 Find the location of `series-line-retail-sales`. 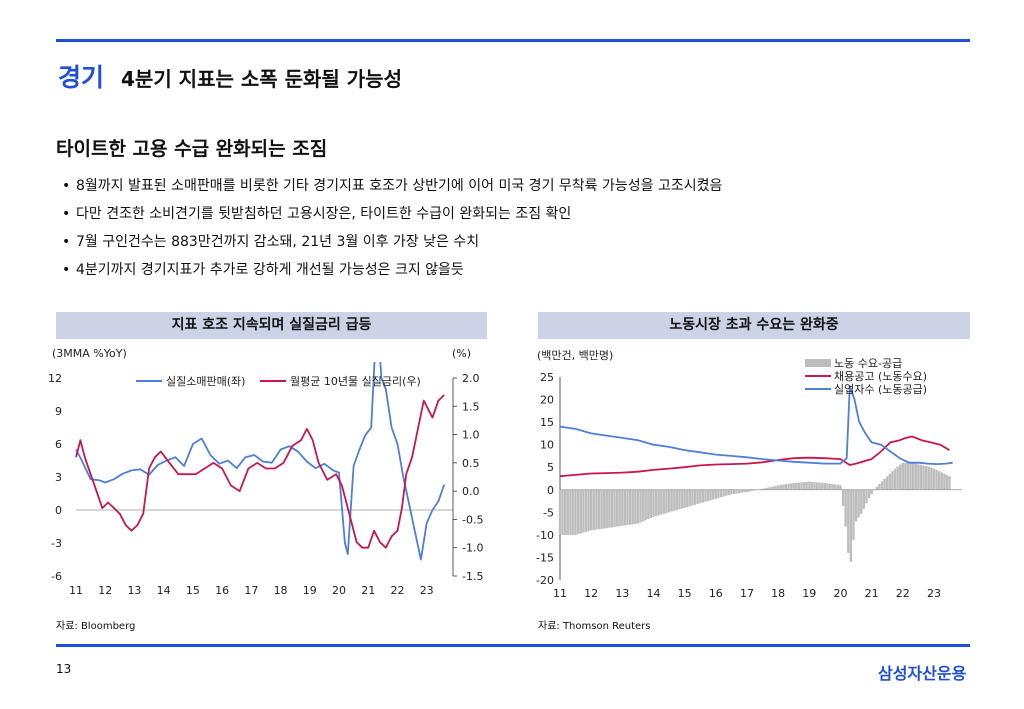

series-line-retail-sales is located at coordinates (260, 461).